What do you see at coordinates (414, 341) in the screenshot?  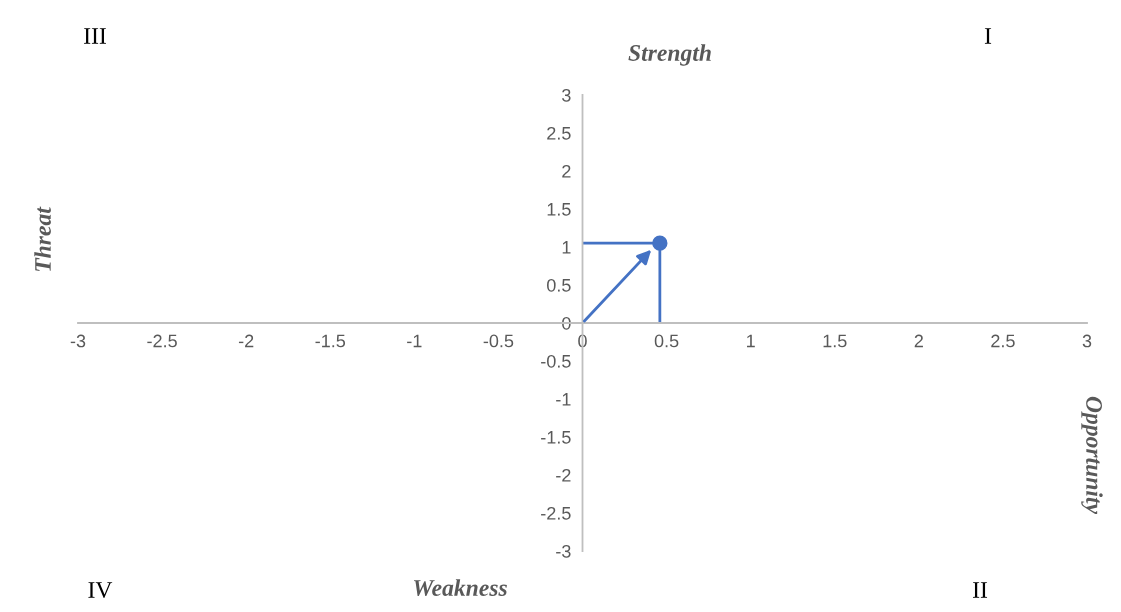 I see `x-tick-label: -1` at bounding box center [414, 341].